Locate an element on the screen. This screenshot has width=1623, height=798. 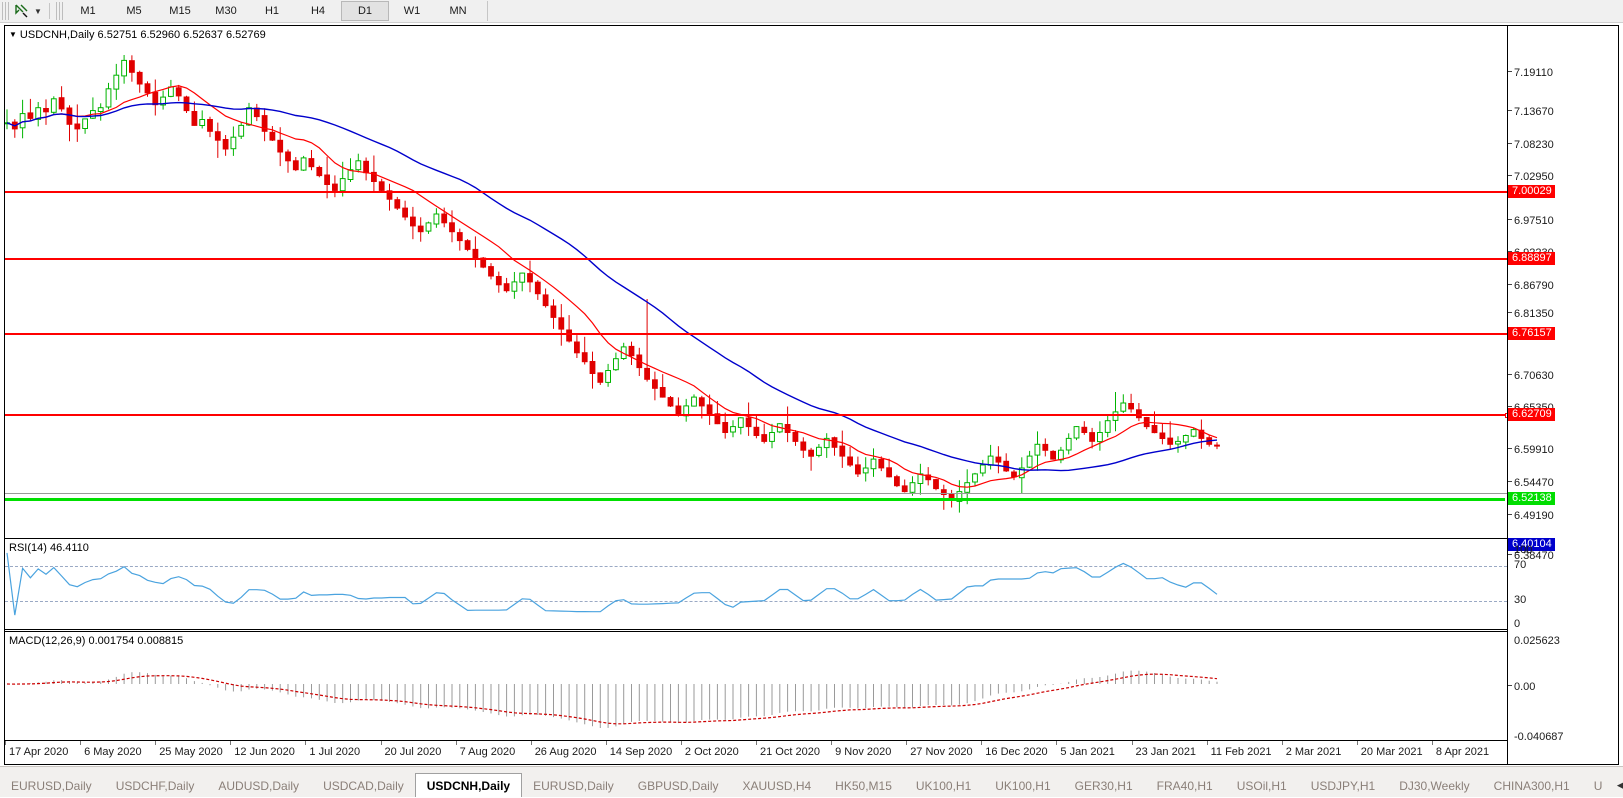
price-level-line-green is located at coordinates (756, 500).